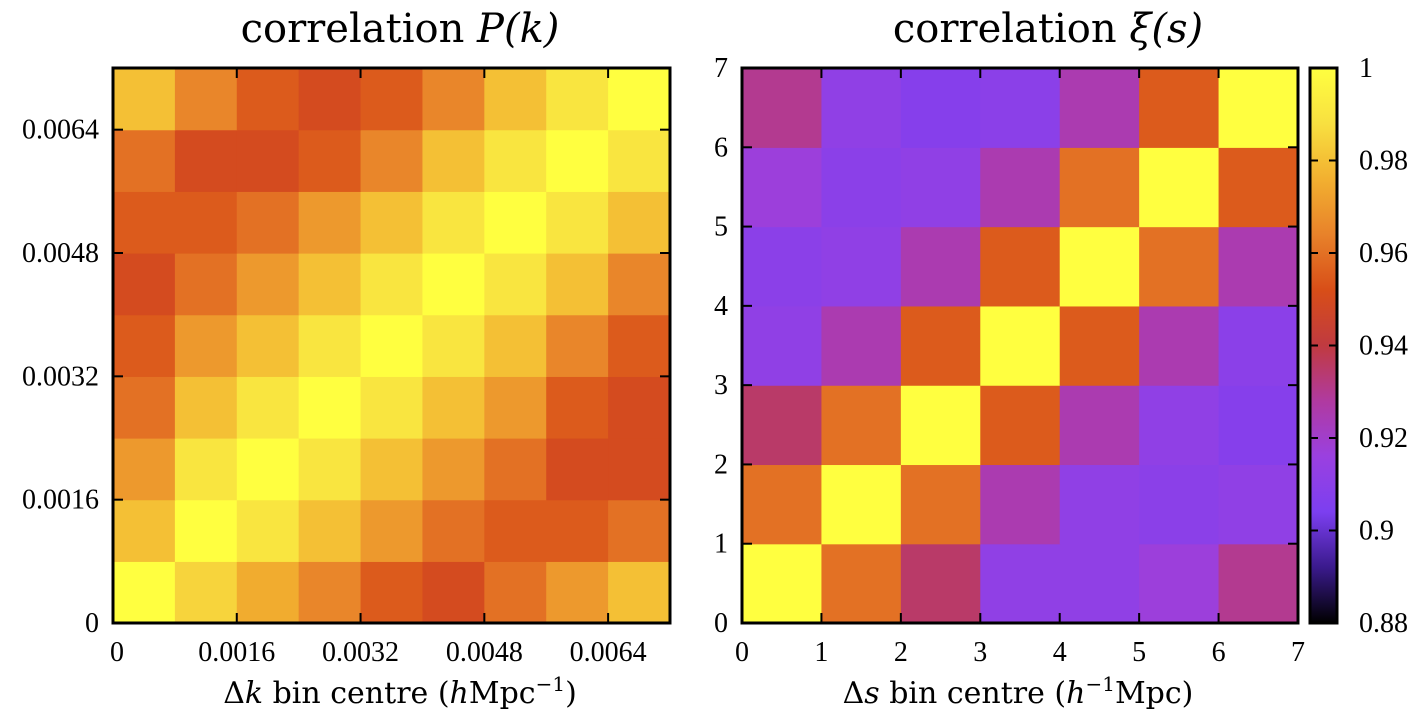  What do you see at coordinates (861, 583) in the screenshot?
I see `xi-cell-r0-c1` at bounding box center [861, 583].